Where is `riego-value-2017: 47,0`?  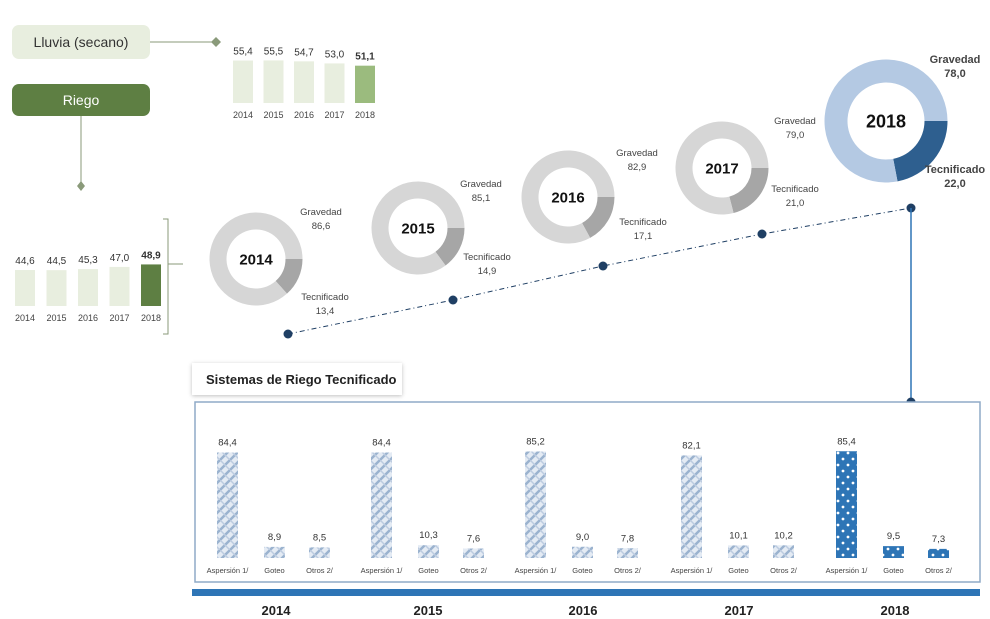 riego-value-2017: 47,0 is located at coordinates (120, 258).